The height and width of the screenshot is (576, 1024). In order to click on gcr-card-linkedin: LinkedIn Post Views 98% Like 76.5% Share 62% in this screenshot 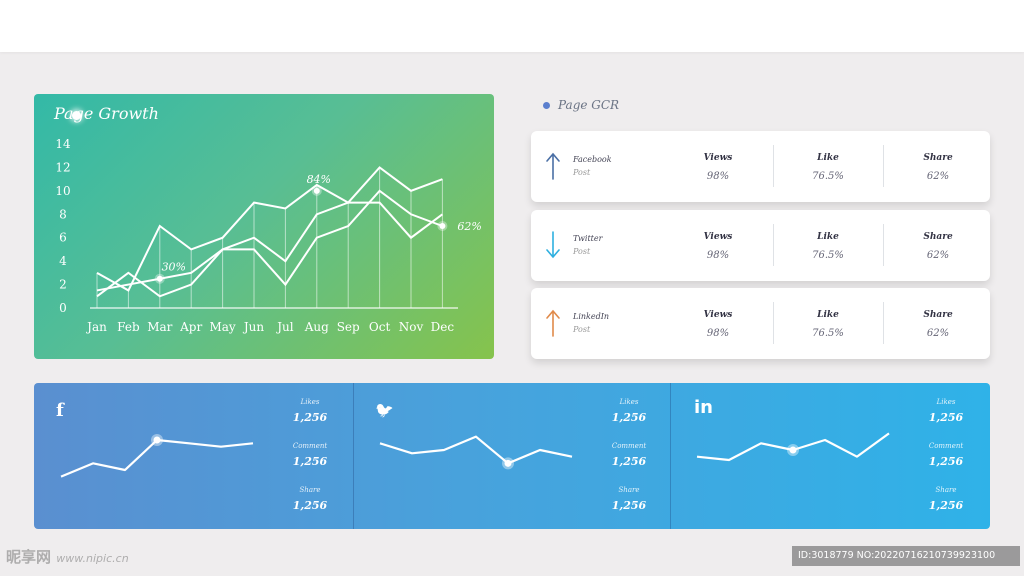, I will do `click(760, 323)`.